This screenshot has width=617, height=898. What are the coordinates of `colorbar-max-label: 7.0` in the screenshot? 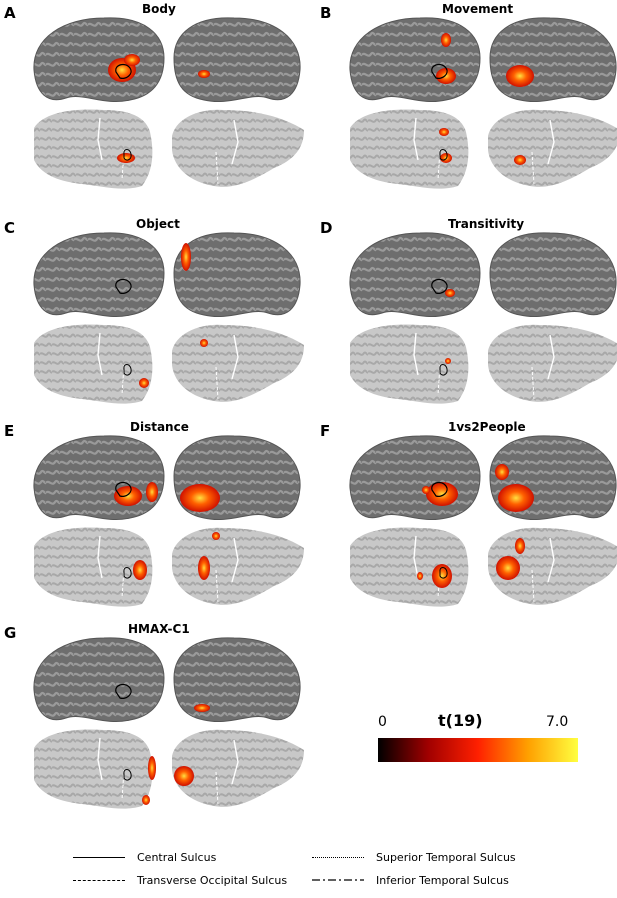 It's located at (557, 722).